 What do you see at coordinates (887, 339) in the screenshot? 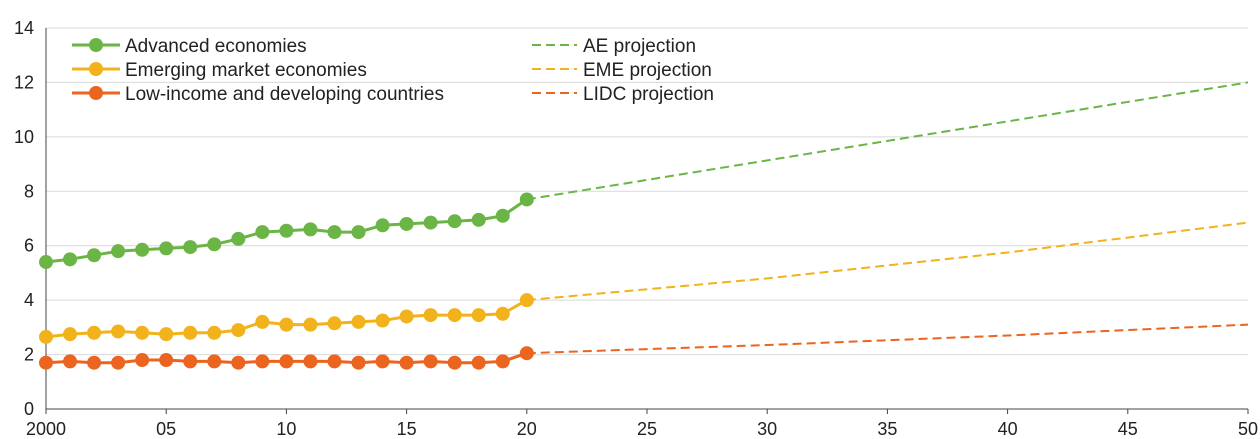
I see `series-line-lidc-projection` at bounding box center [887, 339].